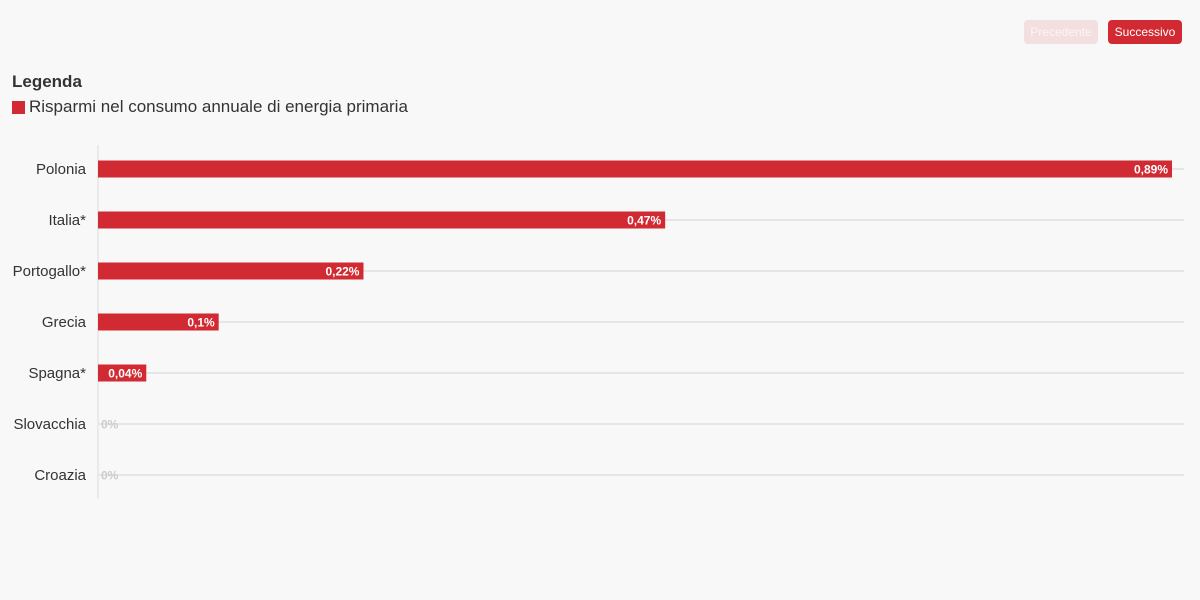  I want to click on category-label: Slovacchia, so click(49, 424).